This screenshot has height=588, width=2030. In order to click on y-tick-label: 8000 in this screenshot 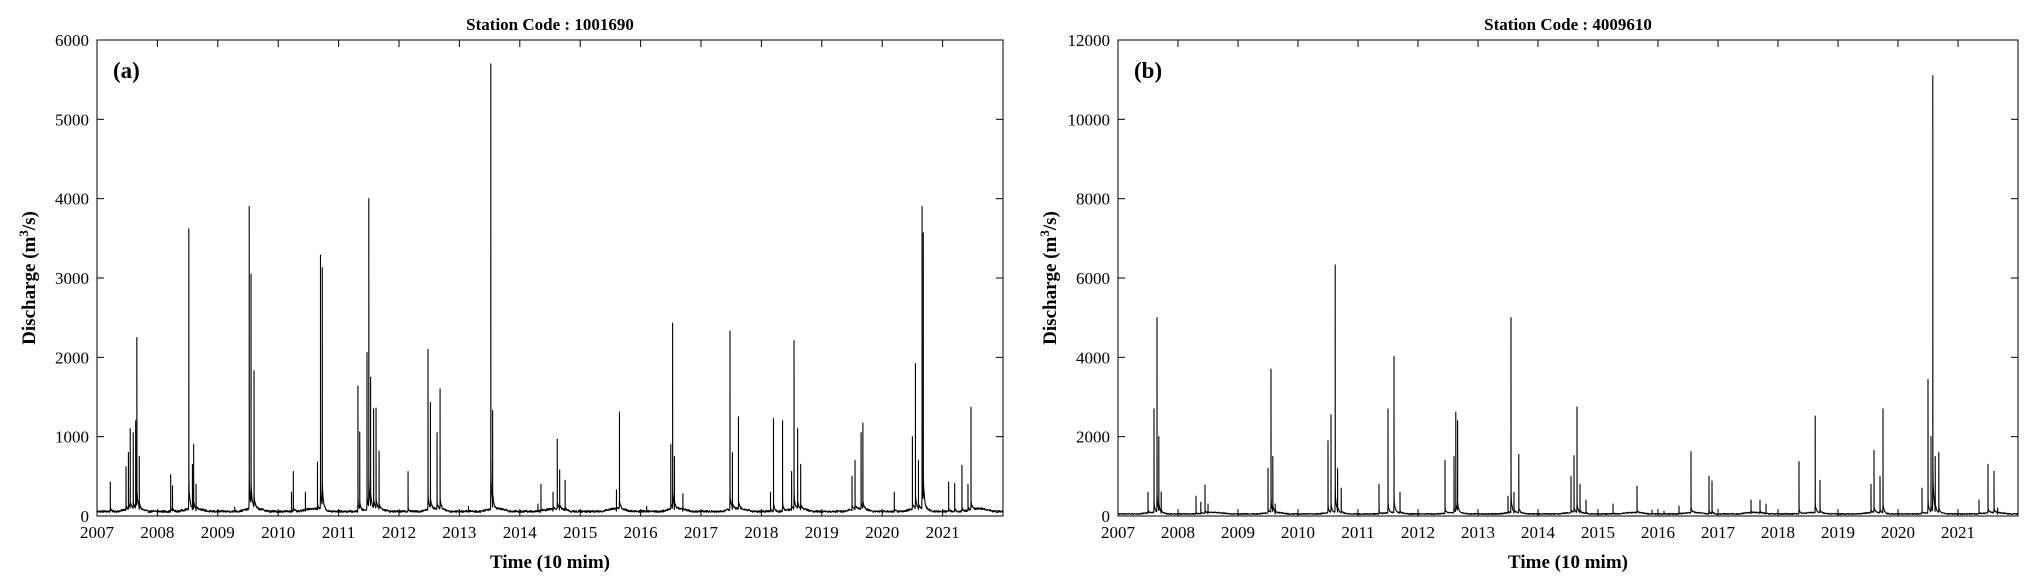, I will do `click(1093, 199)`.